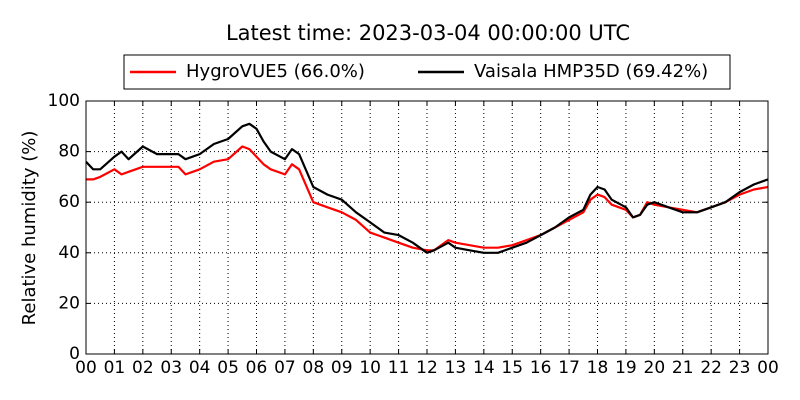  Describe the element at coordinates (428, 33) in the screenshot. I see `chart-title: Latest time: 2023-03-04 00:00:00 UTC` at that location.